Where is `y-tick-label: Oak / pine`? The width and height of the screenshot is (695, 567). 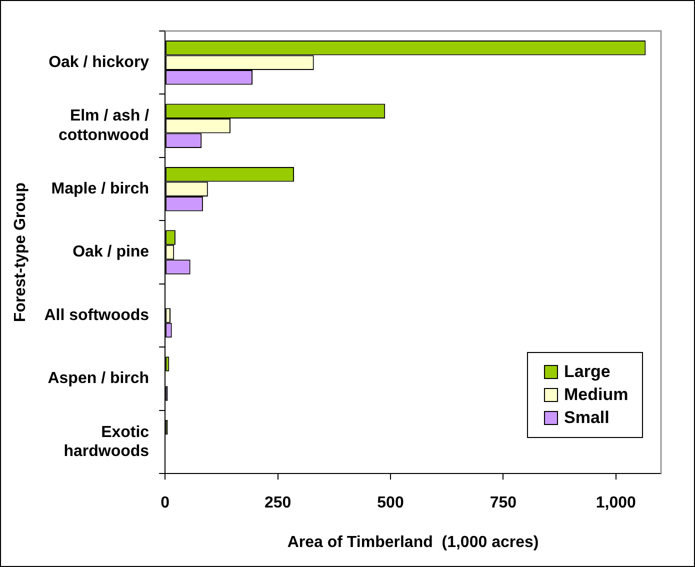 y-tick-label: Oak / pine is located at coordinates (111, 252).